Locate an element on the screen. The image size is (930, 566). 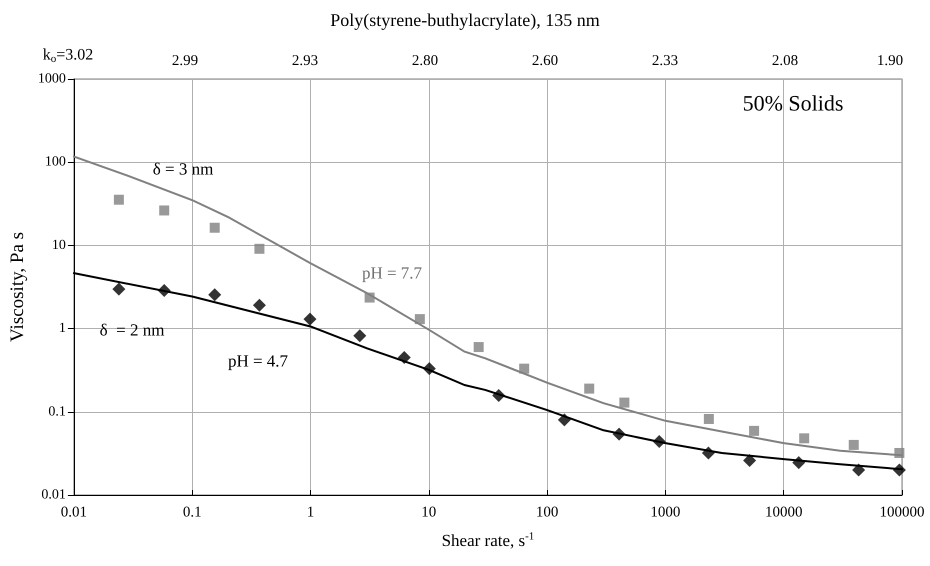
x-tick-label: 100000 is located at coordinates (902, 512).